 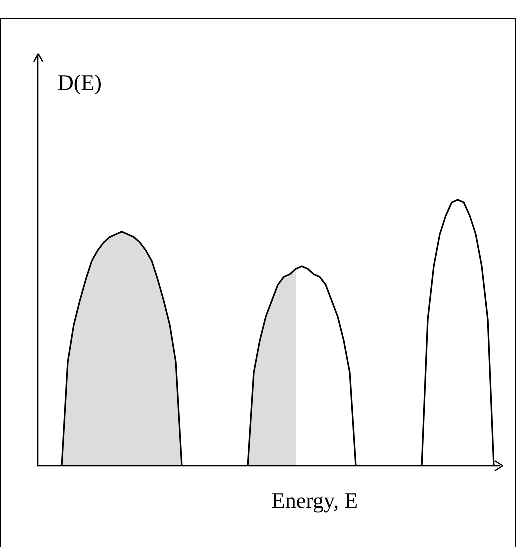 I want to click on x-axis-title: Energy, E, so click(x=315, y=501).